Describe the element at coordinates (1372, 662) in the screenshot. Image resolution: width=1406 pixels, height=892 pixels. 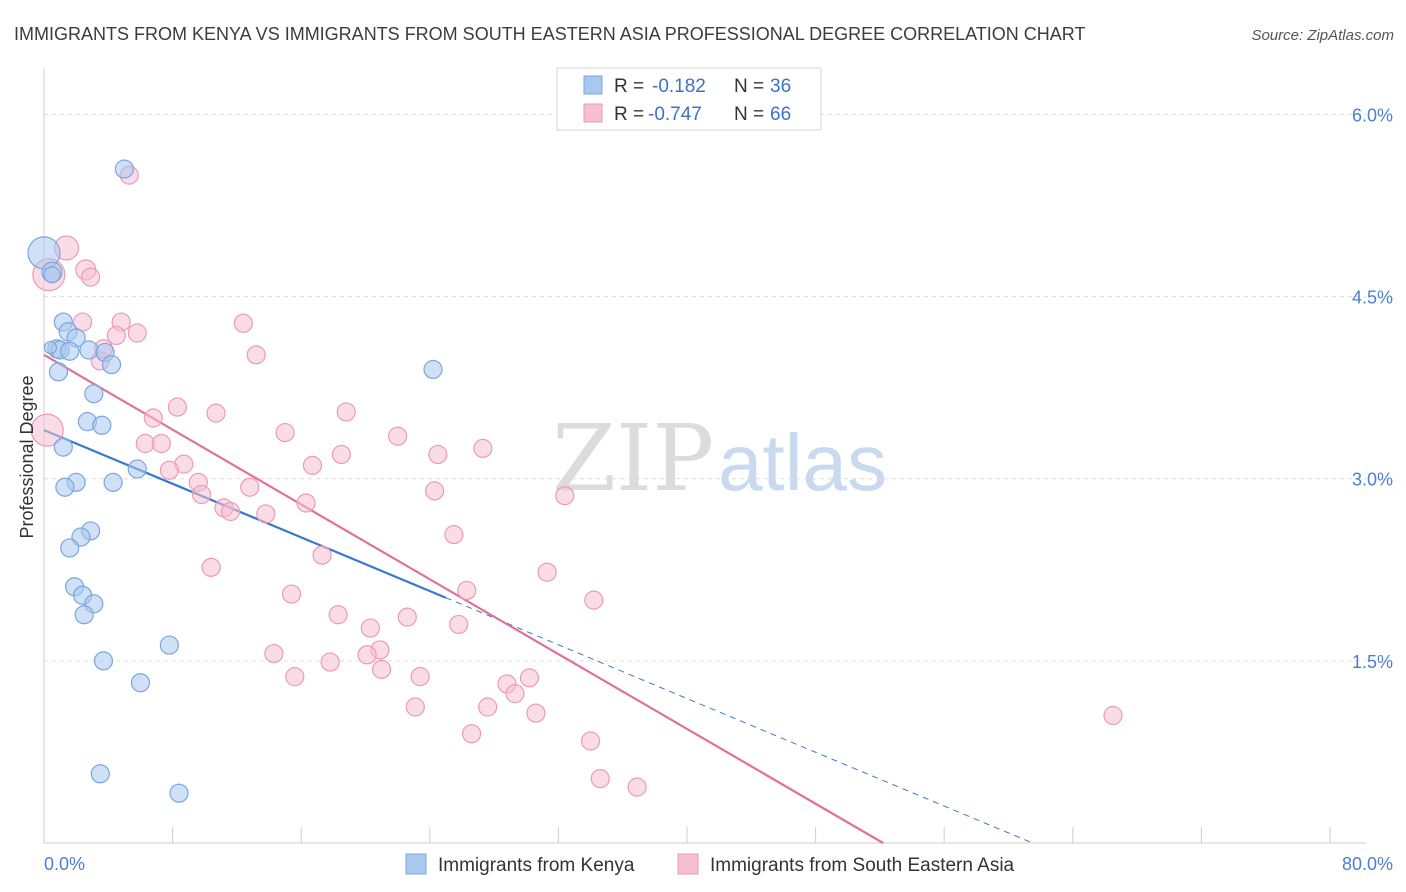
I see `y-tick-label-0: 1.5%` at that location.